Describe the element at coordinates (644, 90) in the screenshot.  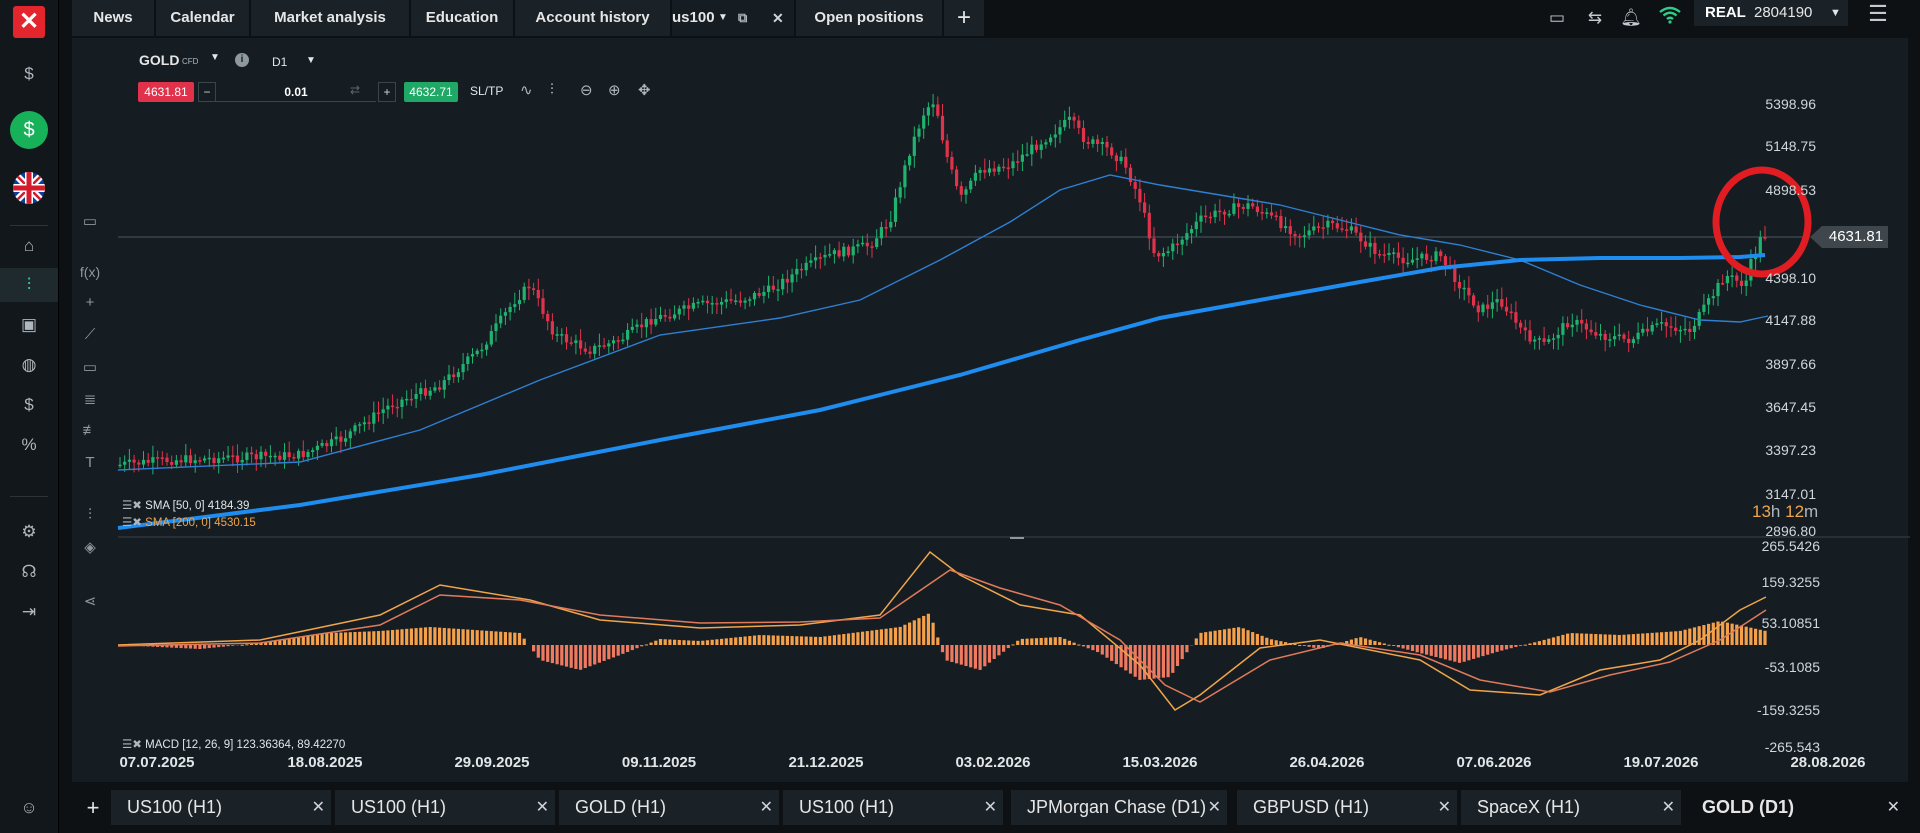
I see `move-icon: ✥` at that location.